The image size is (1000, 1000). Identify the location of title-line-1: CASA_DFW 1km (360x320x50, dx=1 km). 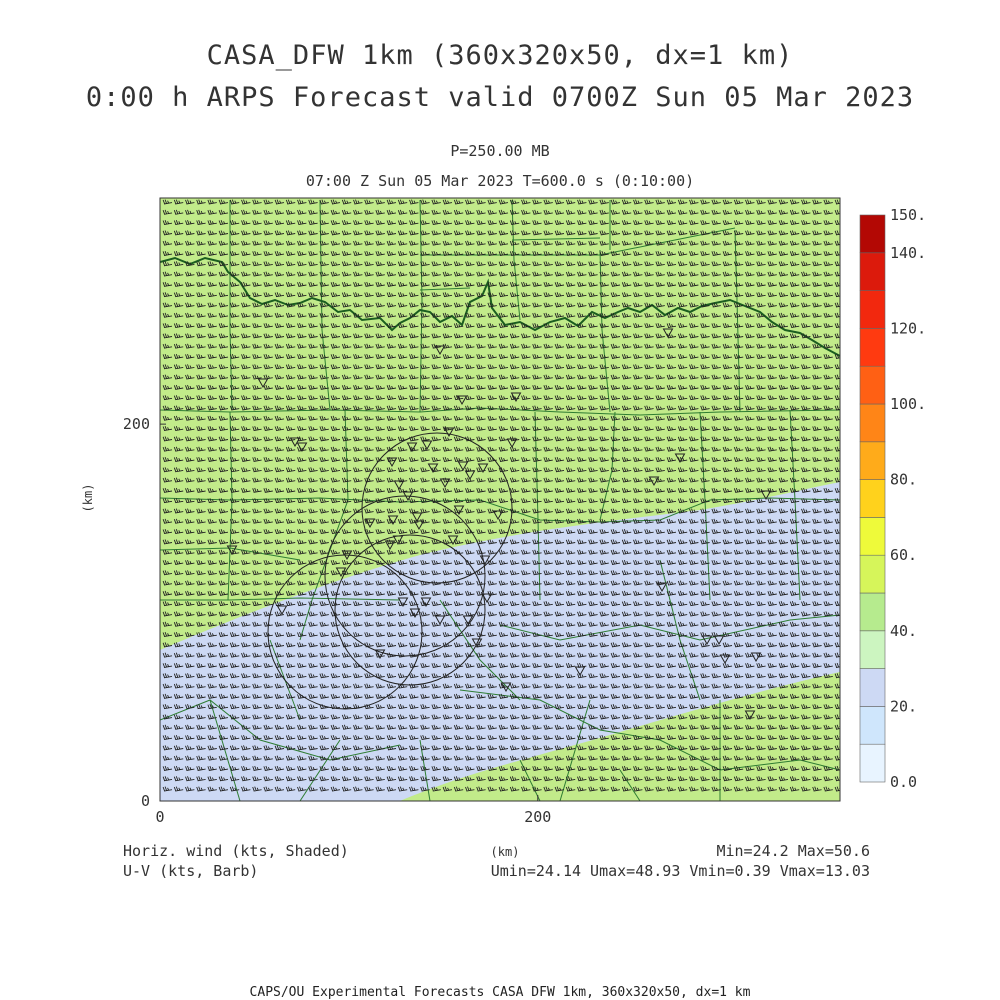
(500, 55).